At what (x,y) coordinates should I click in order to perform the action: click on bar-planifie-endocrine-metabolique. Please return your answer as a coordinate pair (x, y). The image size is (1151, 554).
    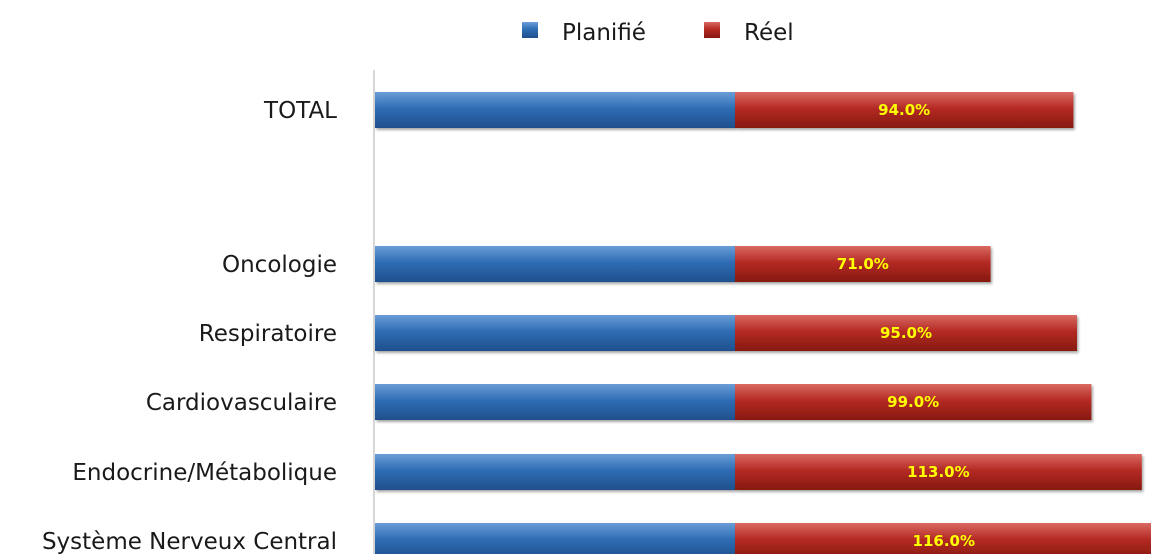
    Looking at the image, I should click on (555, 472).